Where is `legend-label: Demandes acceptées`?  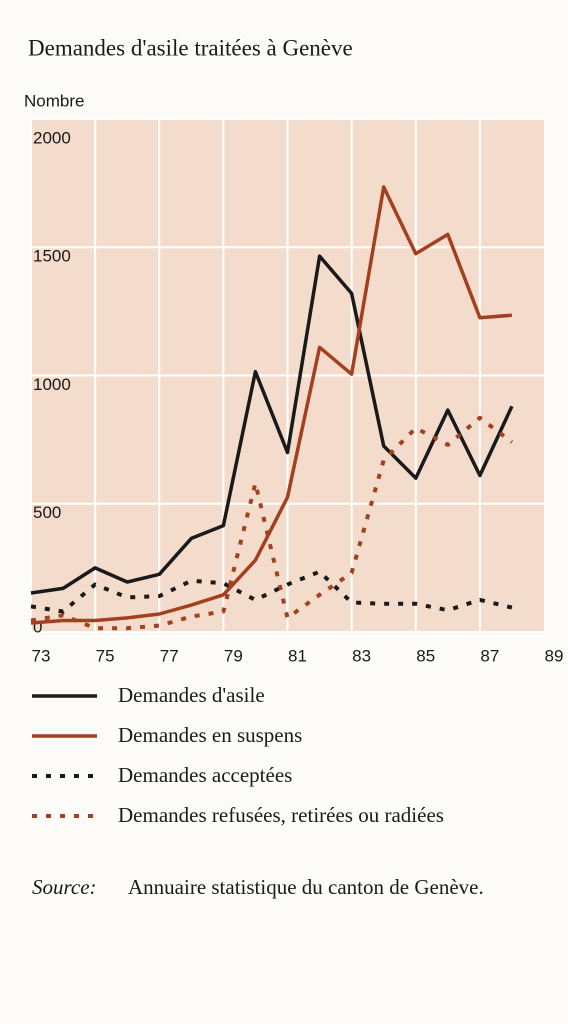
legend-label: Demandes acceptées is located at coordinates (205, 775).